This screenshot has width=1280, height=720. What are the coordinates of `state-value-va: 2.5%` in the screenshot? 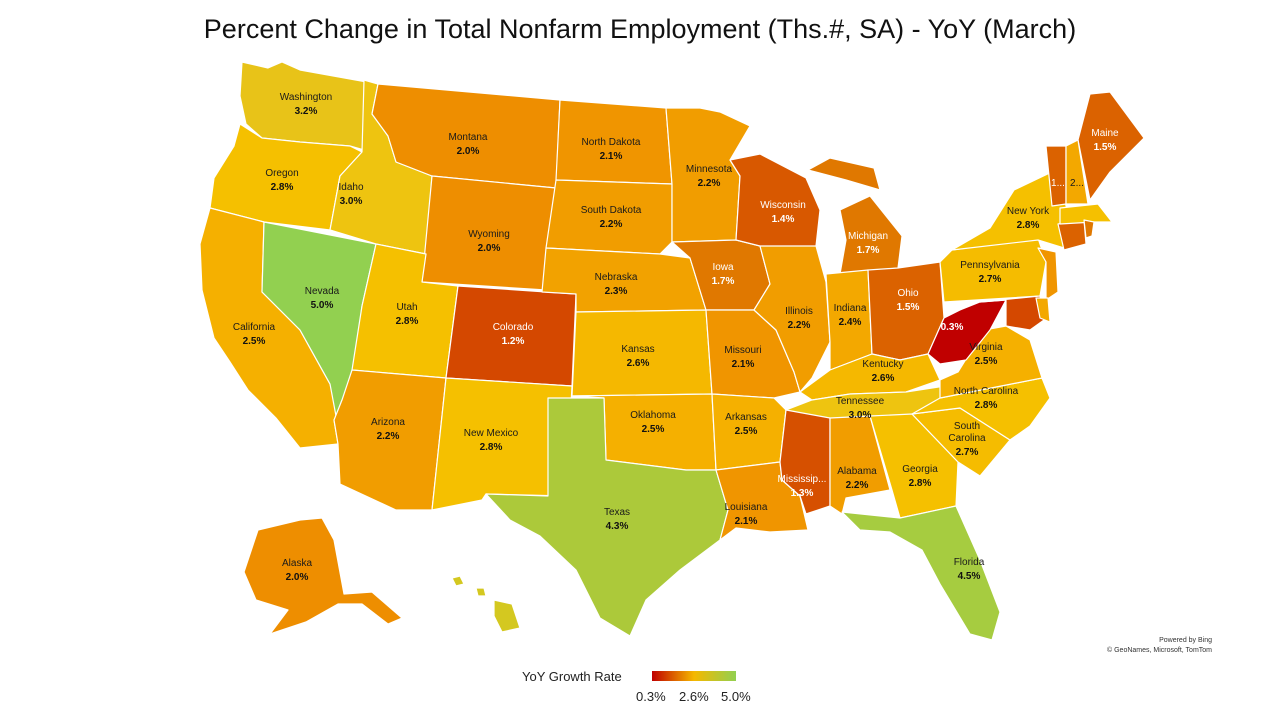 It's located at (986, 361).